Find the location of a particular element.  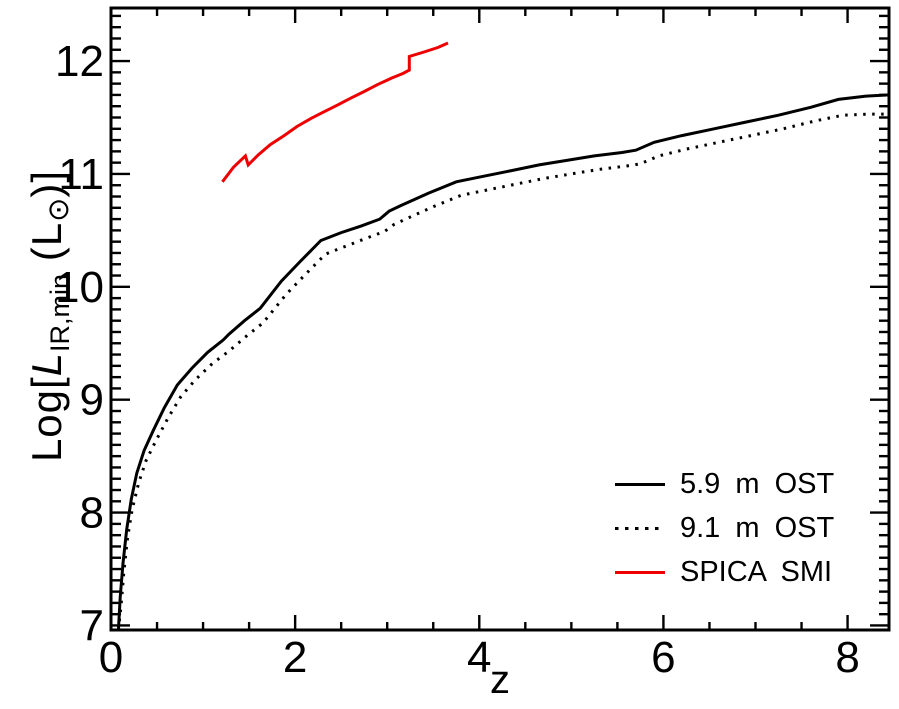

legend-item-91m-ost: 9.1 m OST is located at coordinates (724, 528).